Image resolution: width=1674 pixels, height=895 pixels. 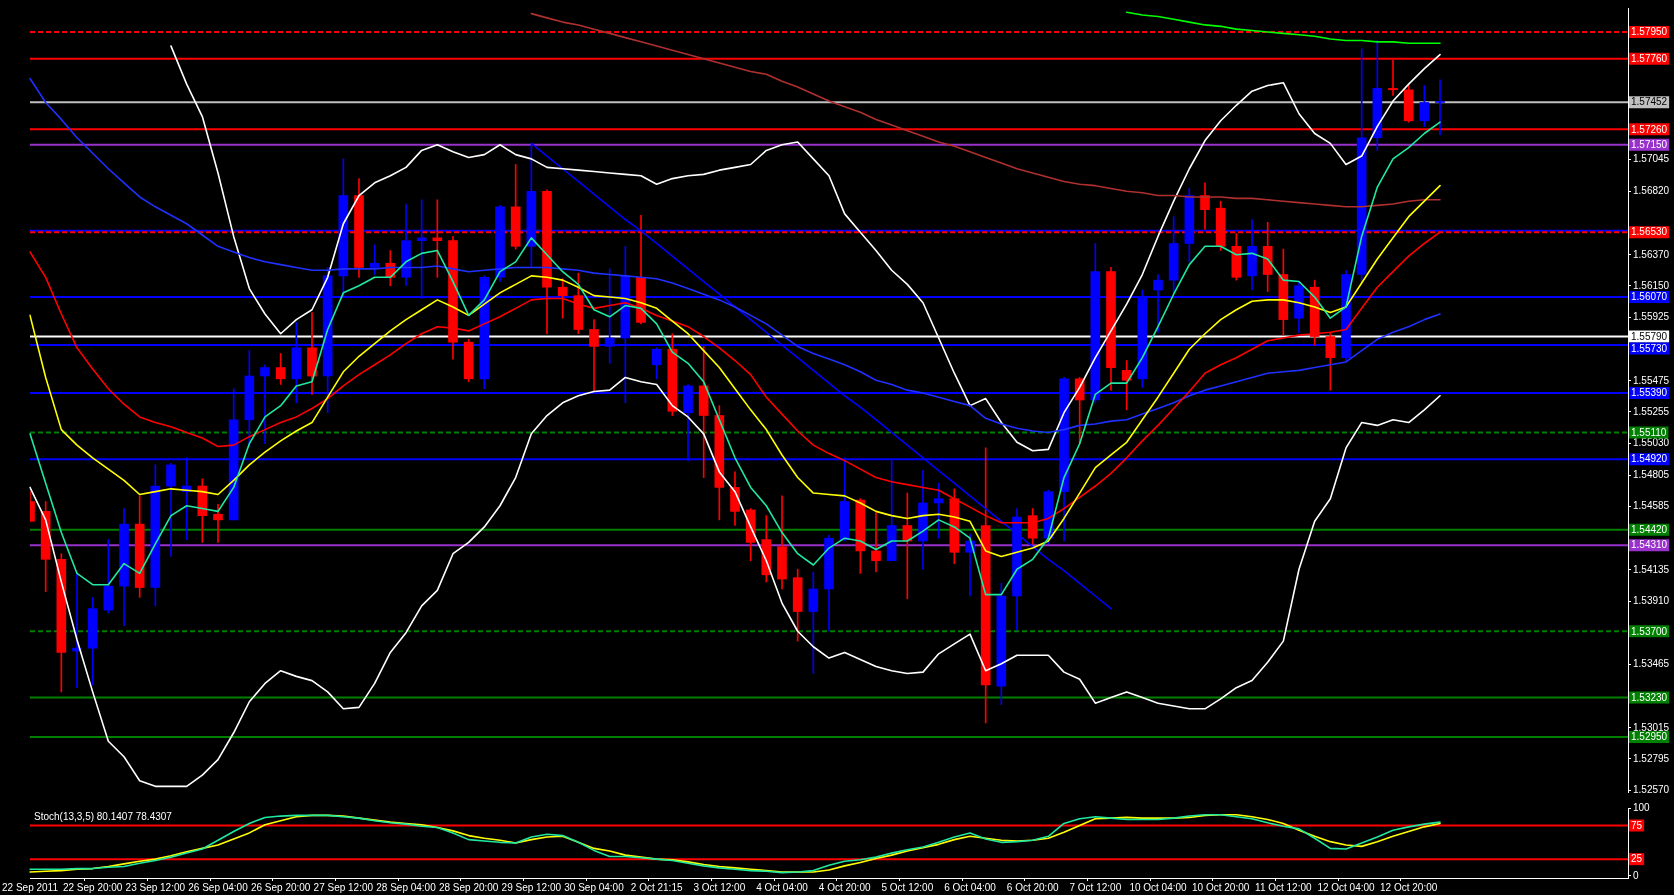 What do you see at coordinates (1649, 631) in the screenshot?
I see `ref-line-label: 1.53700` at bounding box center [1649, 631].